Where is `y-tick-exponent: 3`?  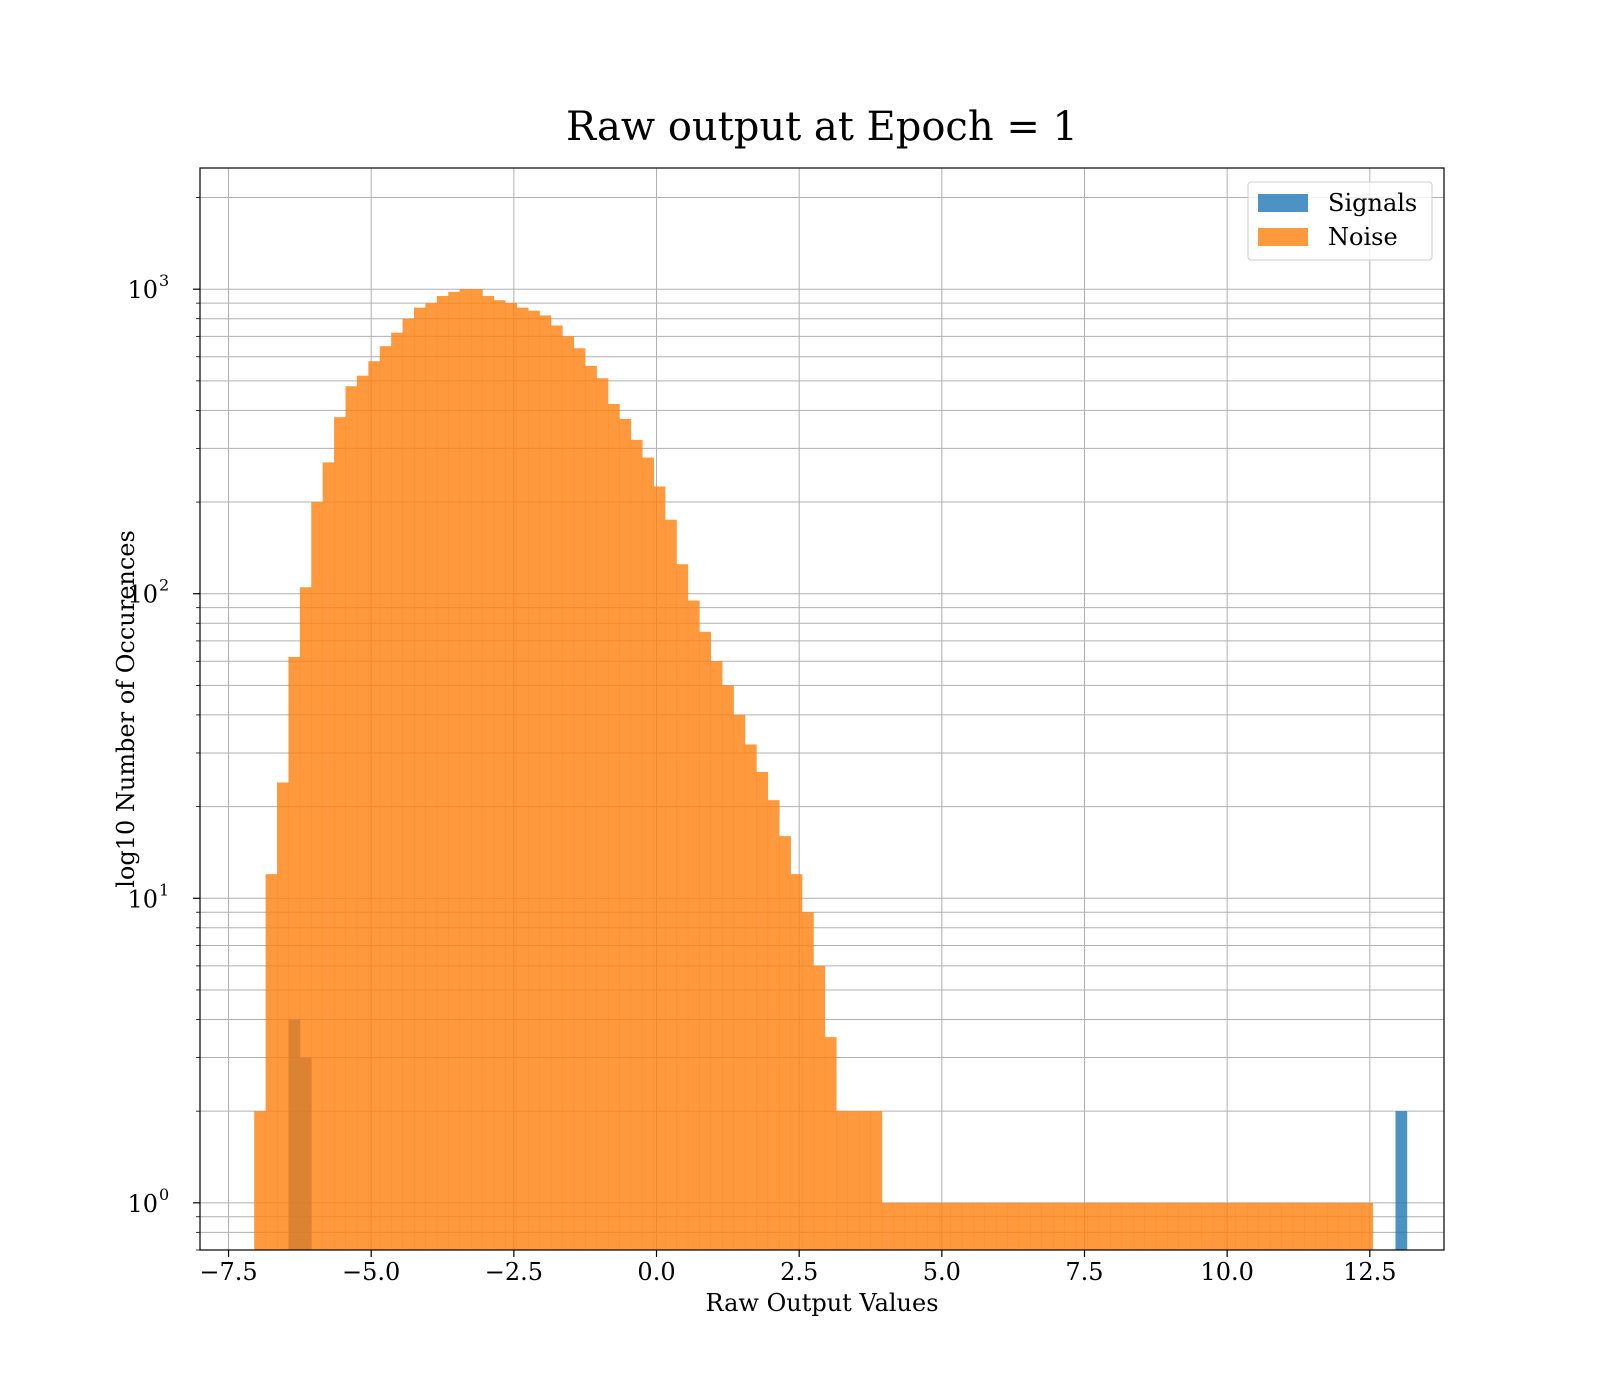
y-tick-exponent: 3 is located at coordinates (164, 280).